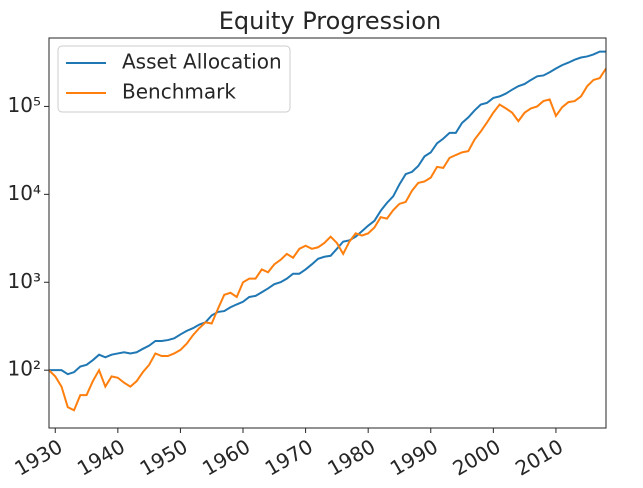  I want to click on x-tick-label: 1970, so click(289, 457).